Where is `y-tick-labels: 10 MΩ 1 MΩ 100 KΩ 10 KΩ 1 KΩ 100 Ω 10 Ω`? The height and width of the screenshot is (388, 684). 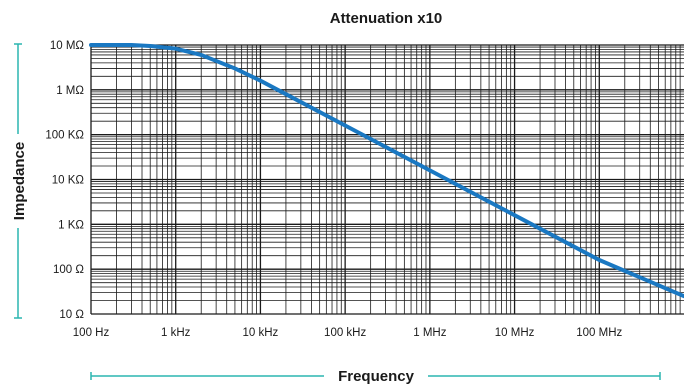
y-tick-labels: 10 MΩ 1 MΩ 100 KΩ 10 KΩ 1 KΩ 100 Ω 10 Ω is located at coordinates (64, 180).